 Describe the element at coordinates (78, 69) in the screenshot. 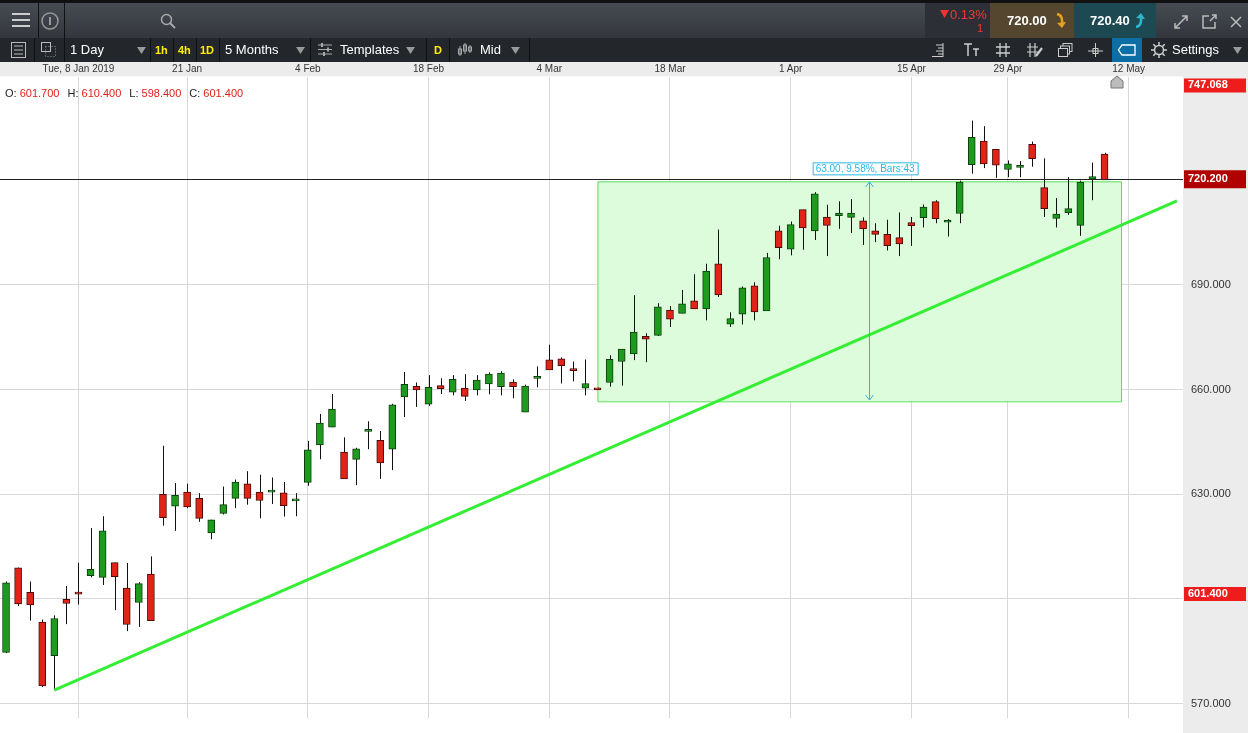

I see `x-tick-label: Tue, 8 Jan 2019` at that location.